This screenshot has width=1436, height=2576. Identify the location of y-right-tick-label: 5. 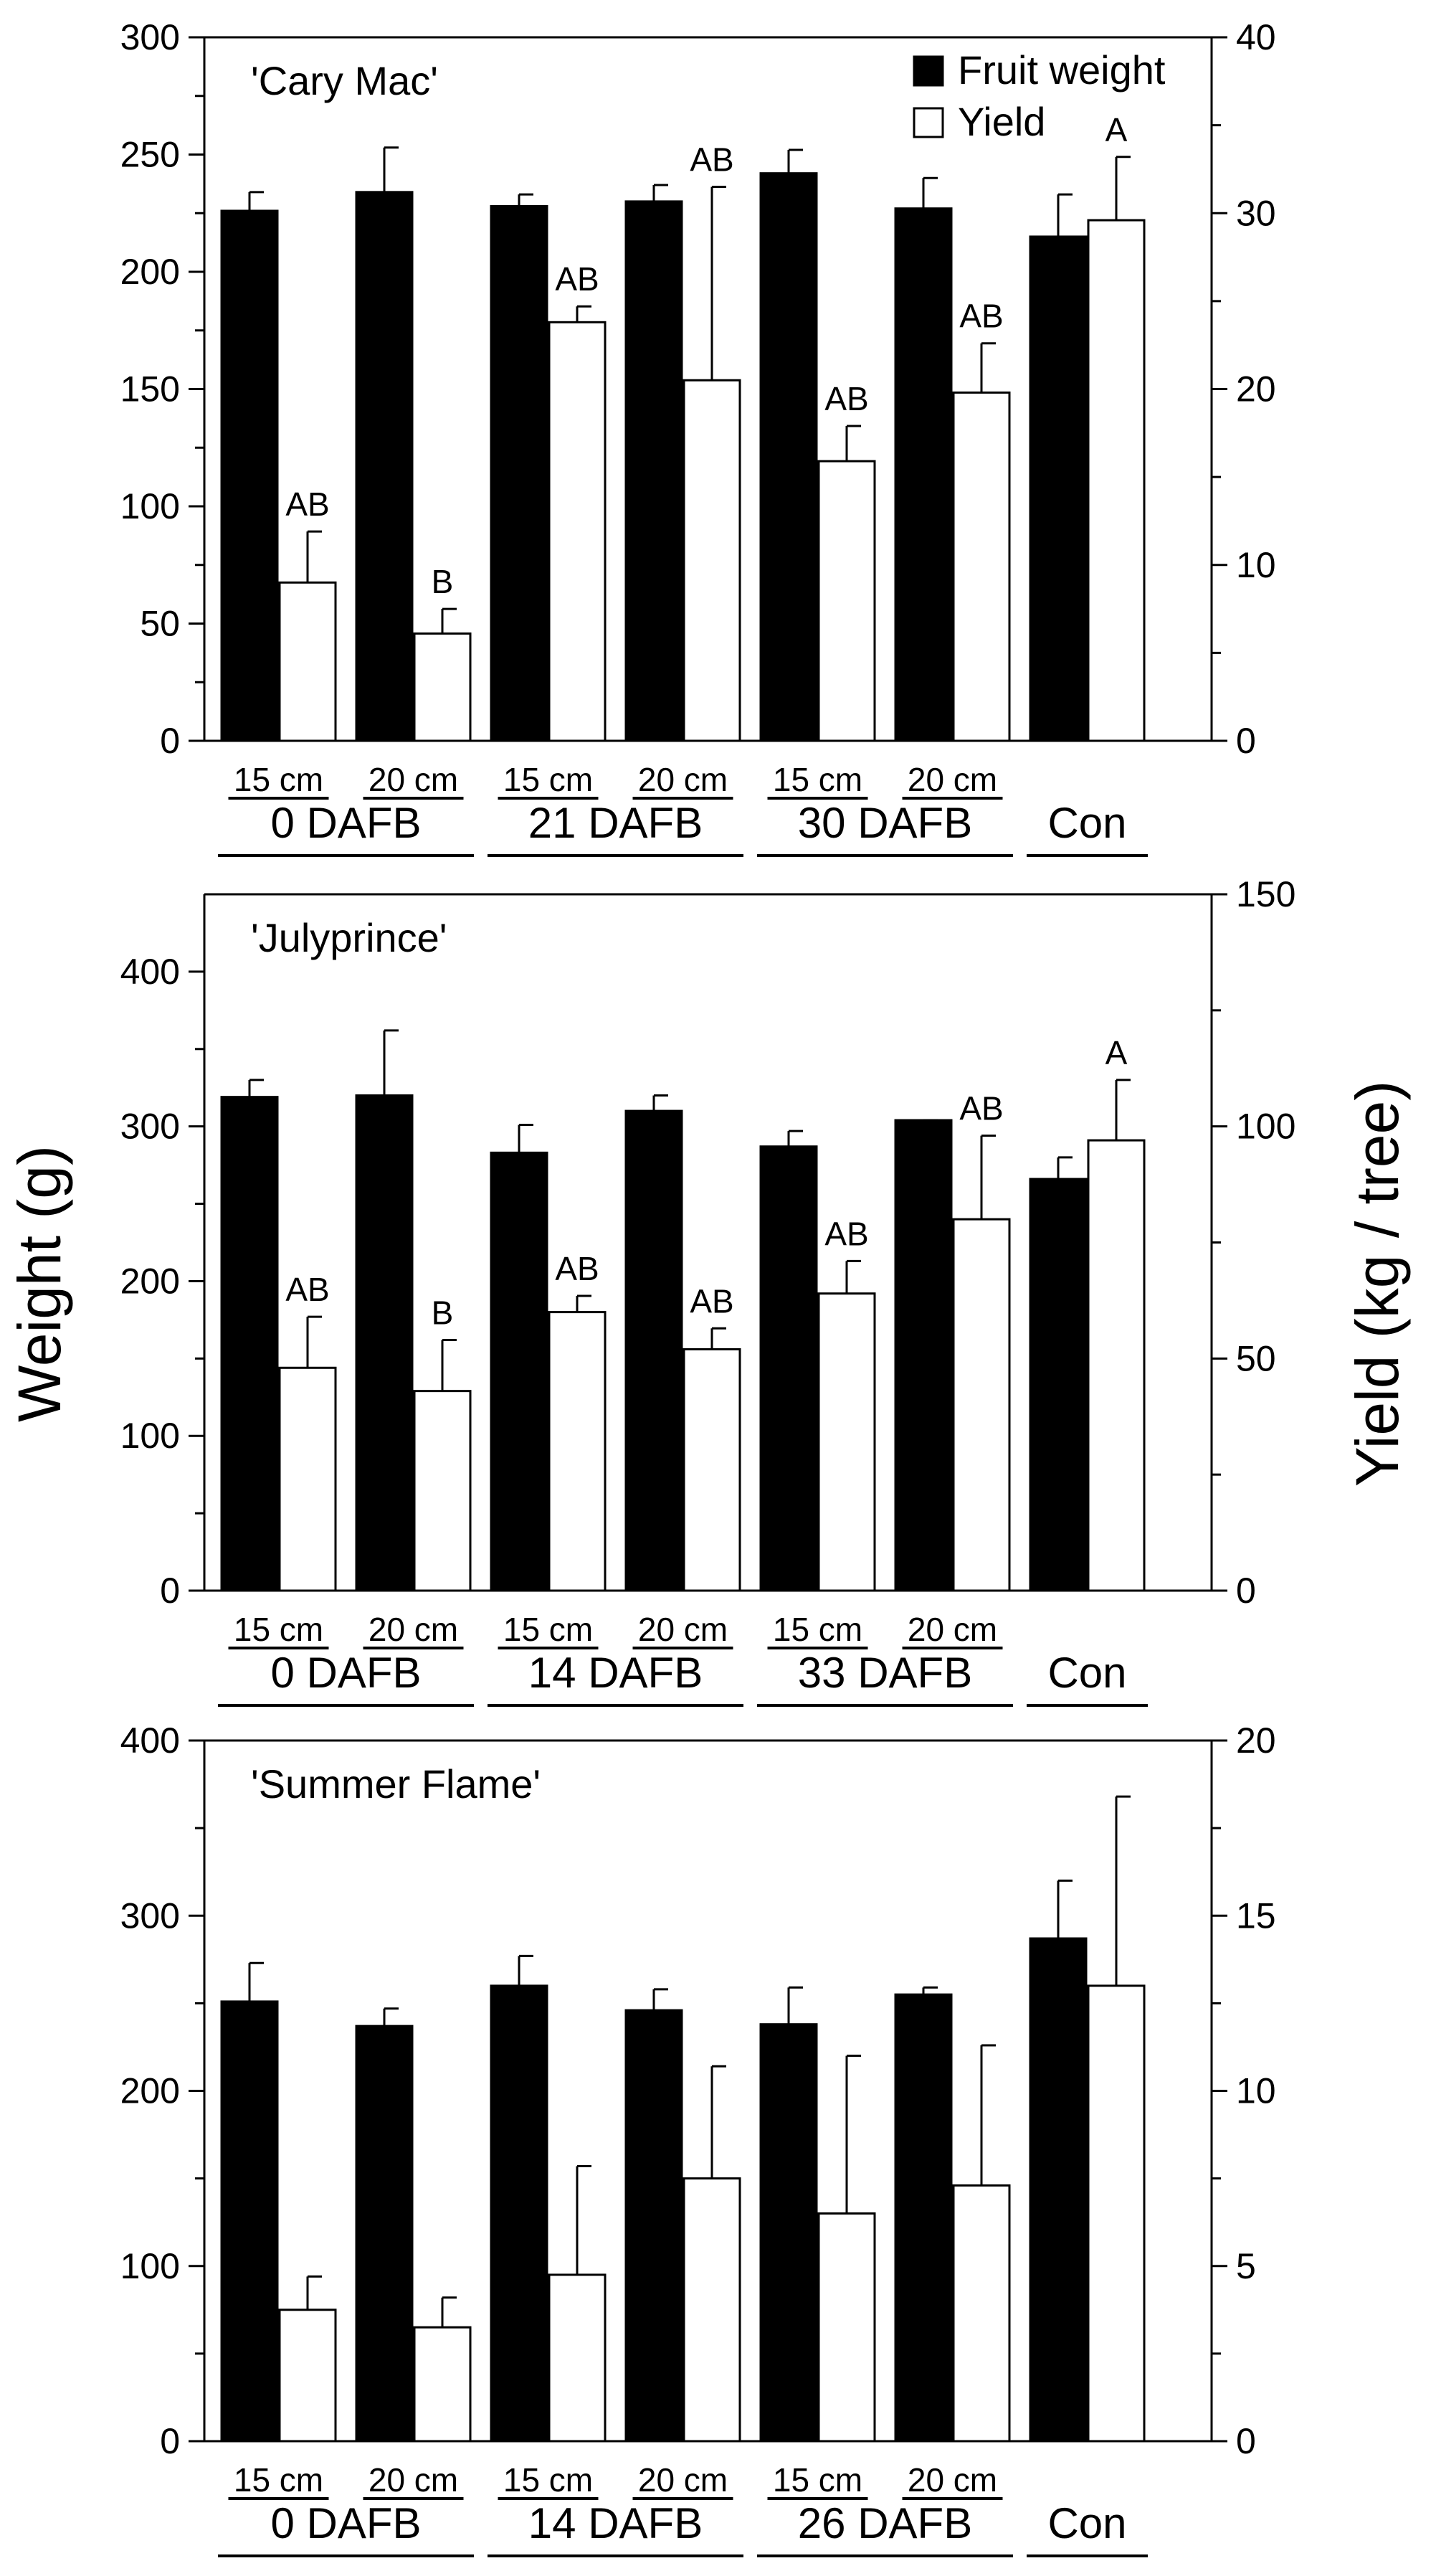
(1246, 2266).